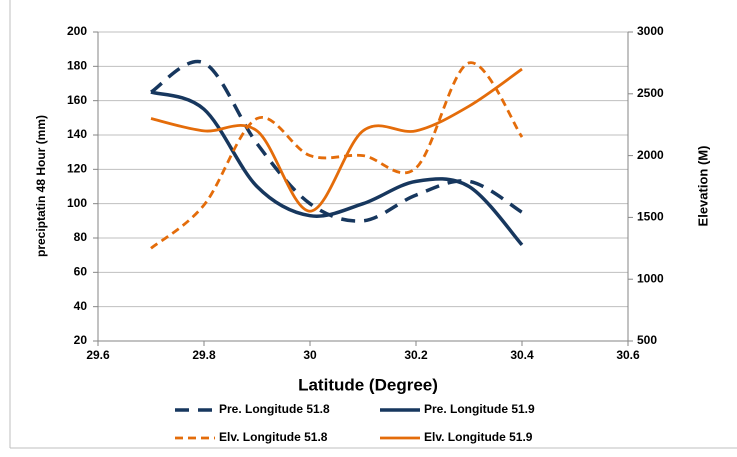 The image size is (737, 457). What do you see at coordinates (204, 355) in the screenshot?
I see `x-tick-label: 29.8` at bounding box center [204, 355].